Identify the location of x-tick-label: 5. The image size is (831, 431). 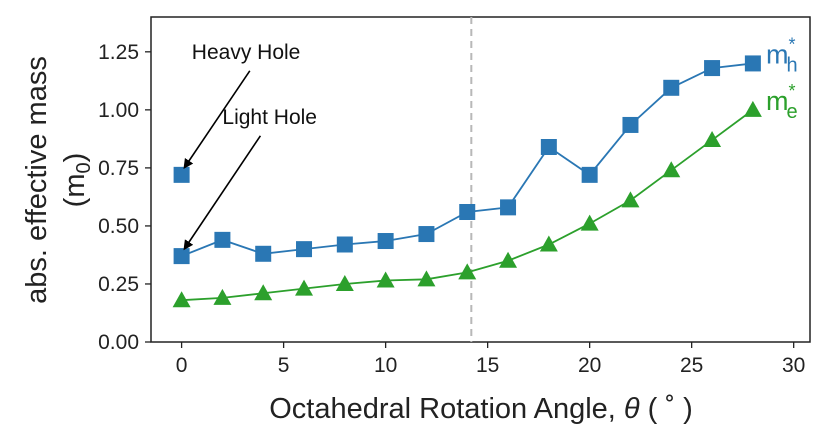
(284, 365).